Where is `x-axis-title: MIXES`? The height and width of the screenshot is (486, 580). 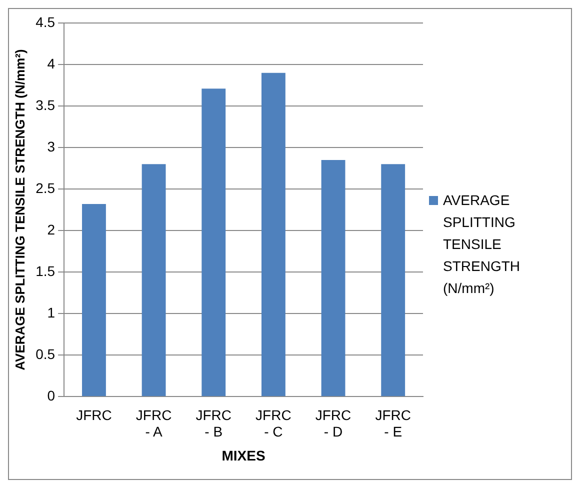
x-axis-title: MIXES is located at coordinates (244, 455).